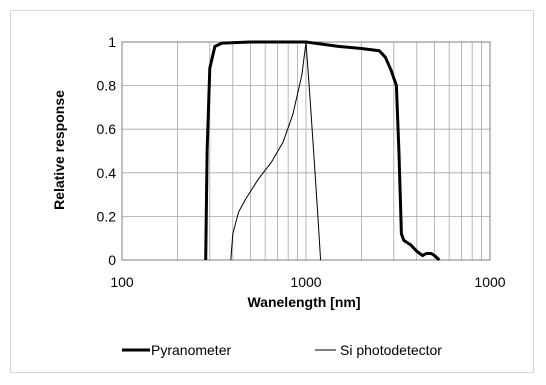 Image resolution: width=546 pixels, height=385 pixels. Describe the element at coordinates (107, 129) in the screenshot. I see `y-tick-label: 0.6` at that location.